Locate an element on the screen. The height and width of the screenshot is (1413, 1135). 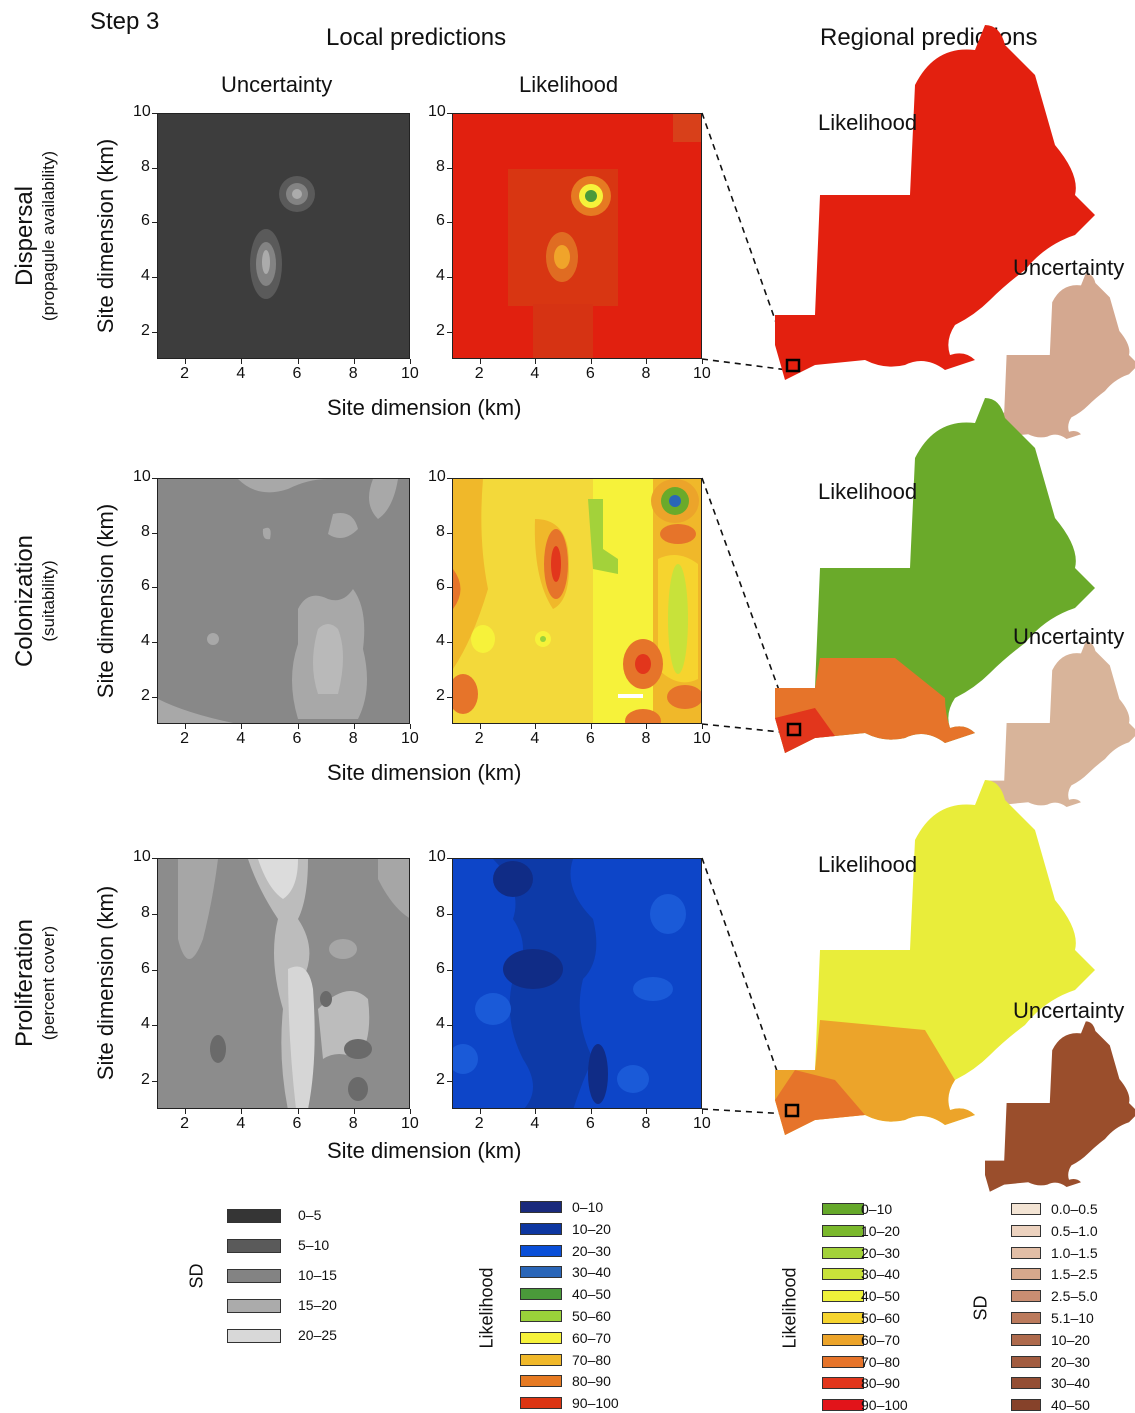
legend-label: 0–10 is located at coordinates (877, 1209).